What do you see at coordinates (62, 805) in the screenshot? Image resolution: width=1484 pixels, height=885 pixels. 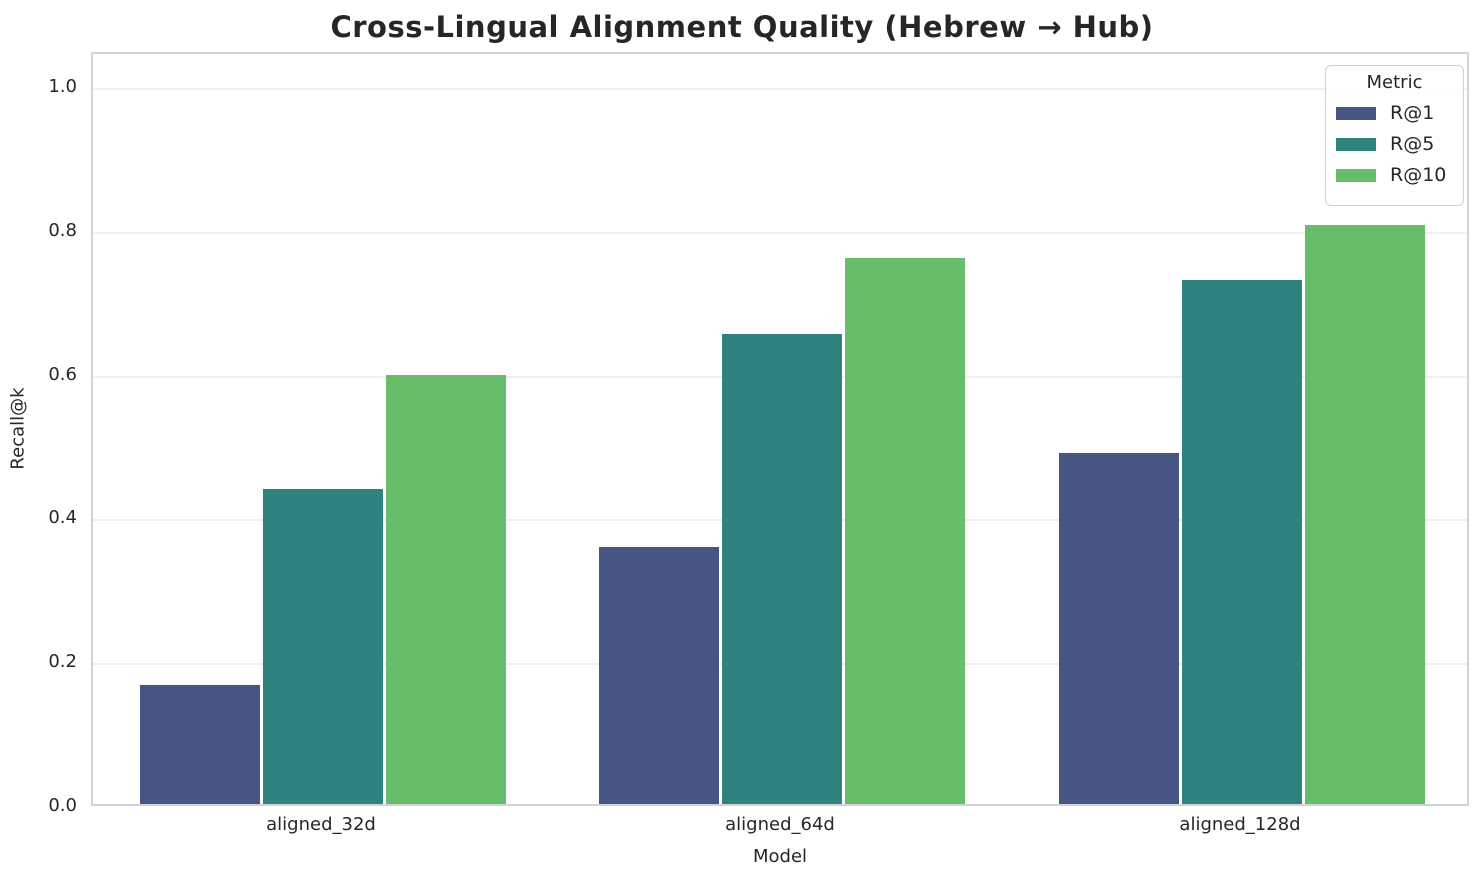 I see `ytick-label-0.0: 0.0` at bounding box center [62, 805].